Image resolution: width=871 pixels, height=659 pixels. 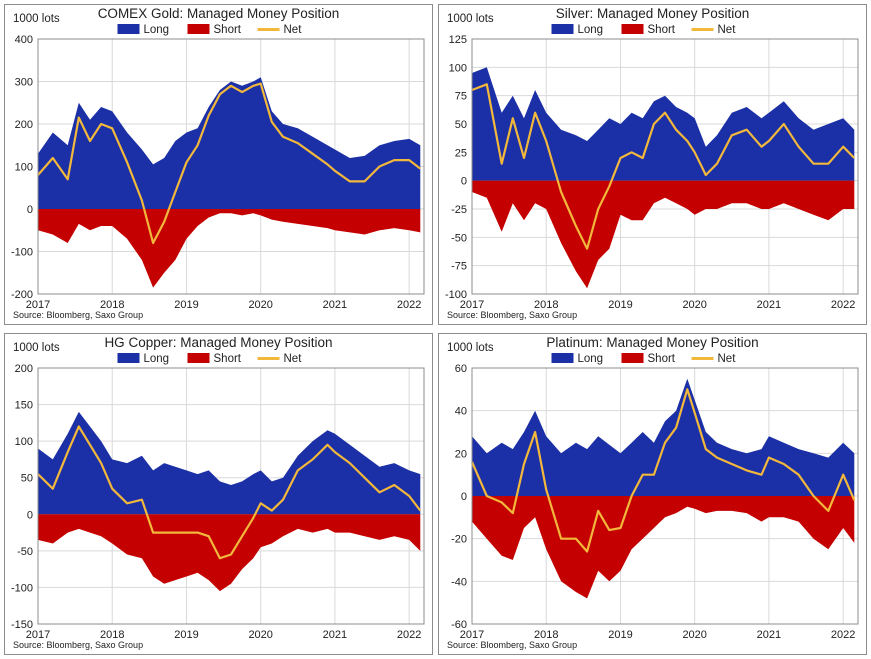 I want to click on chart-title: HG Copper: Managed Money Position, so click(x=218, y=342).